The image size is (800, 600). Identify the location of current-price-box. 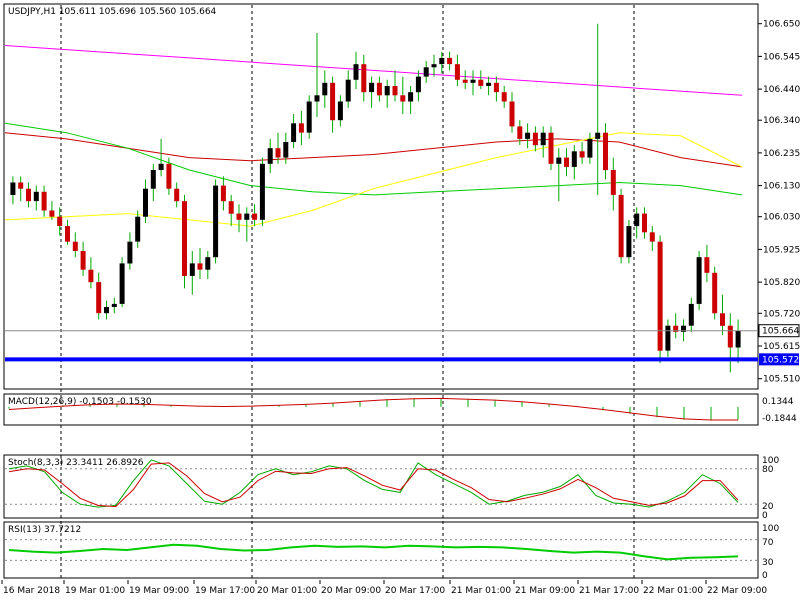
(779, 331).